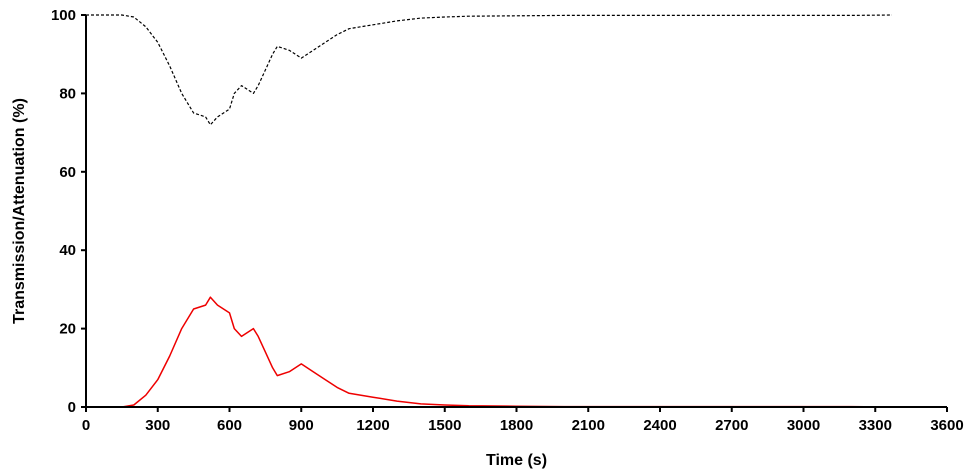 This screenshot has width=979, height=470. I want to click on x-tick-label: 0, so click(86, 425).